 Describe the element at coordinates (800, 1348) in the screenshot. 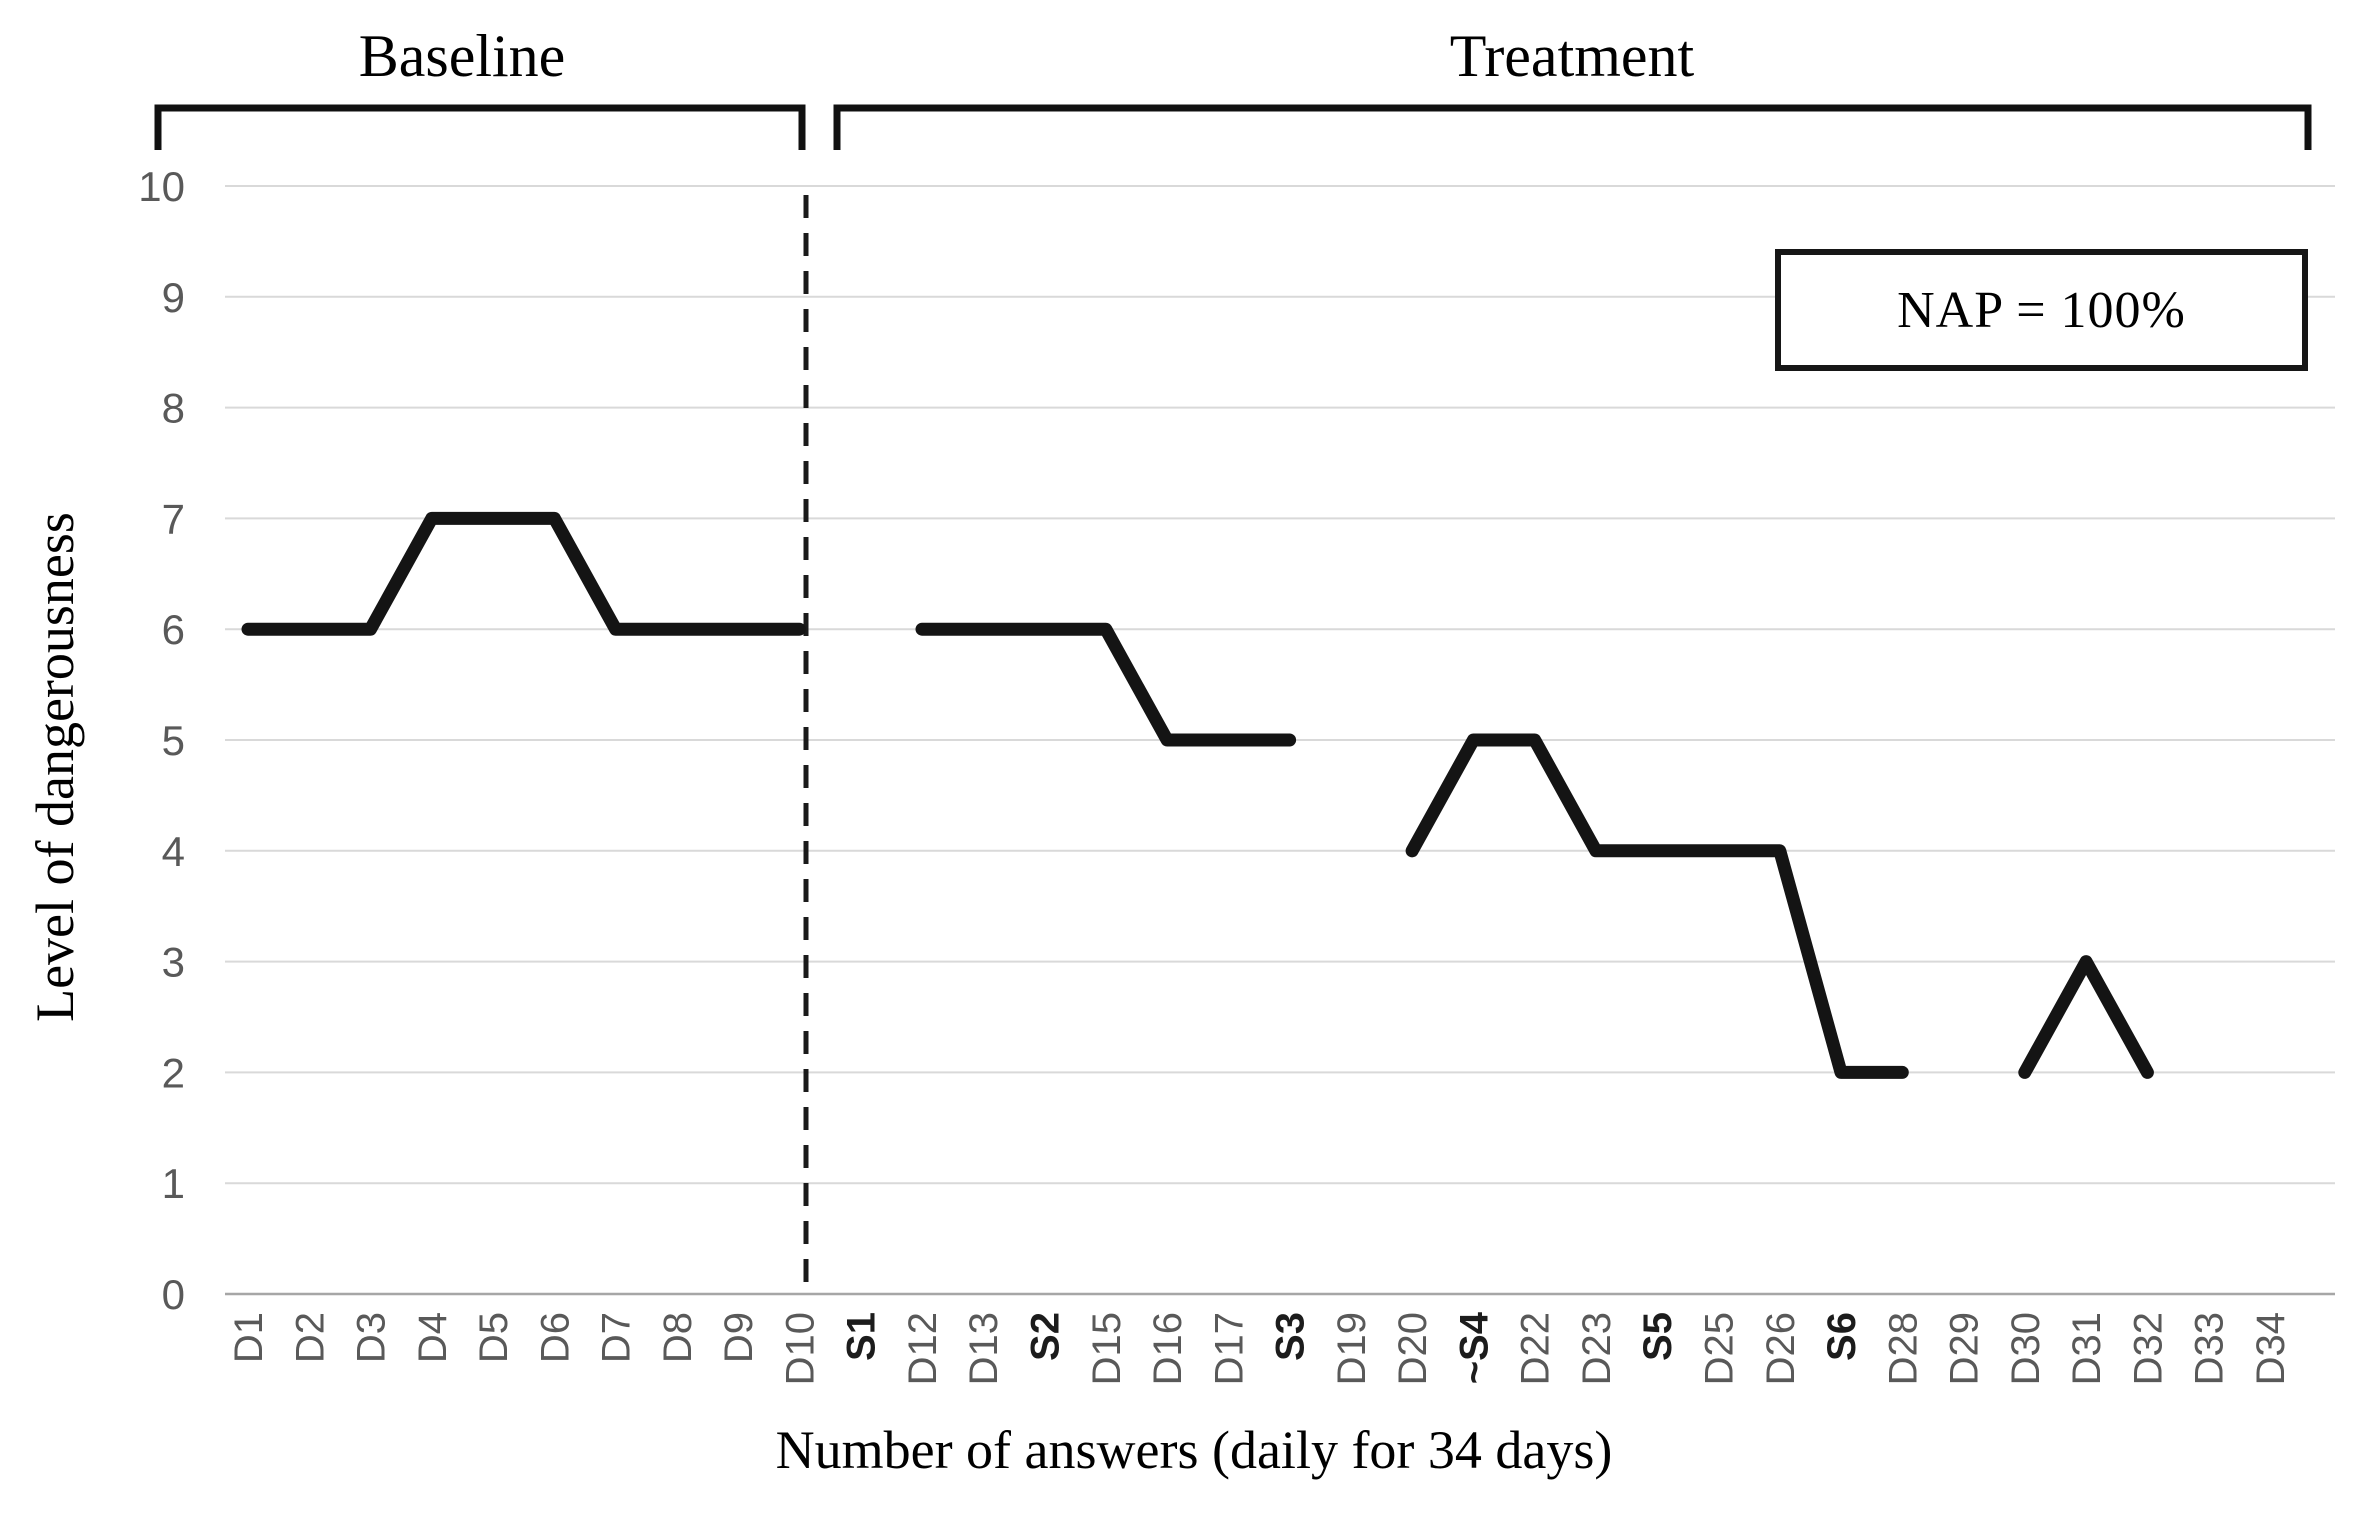

I see `x-tick-label: D10` at that location.